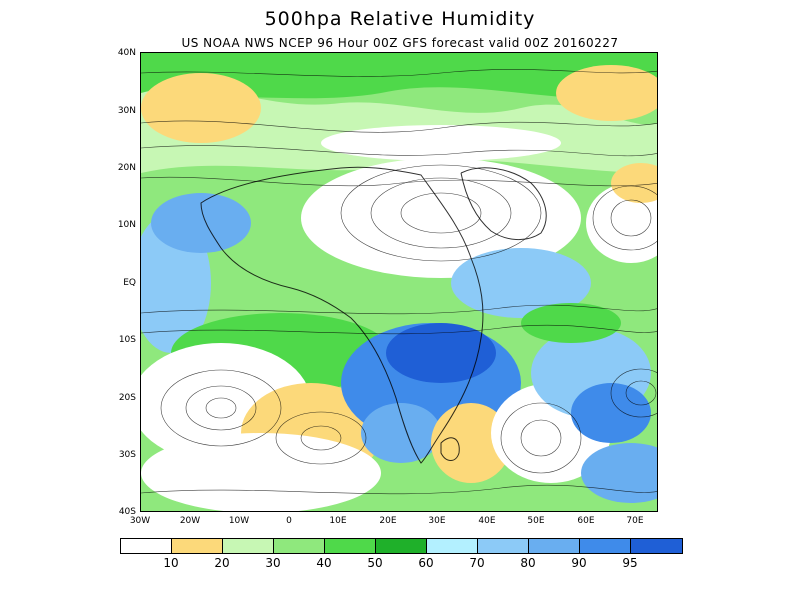  What do you see at coordinates (536, 521) in the screenshot?
I see `lon-label-50e: 50E` at bounding box center [536, 521].